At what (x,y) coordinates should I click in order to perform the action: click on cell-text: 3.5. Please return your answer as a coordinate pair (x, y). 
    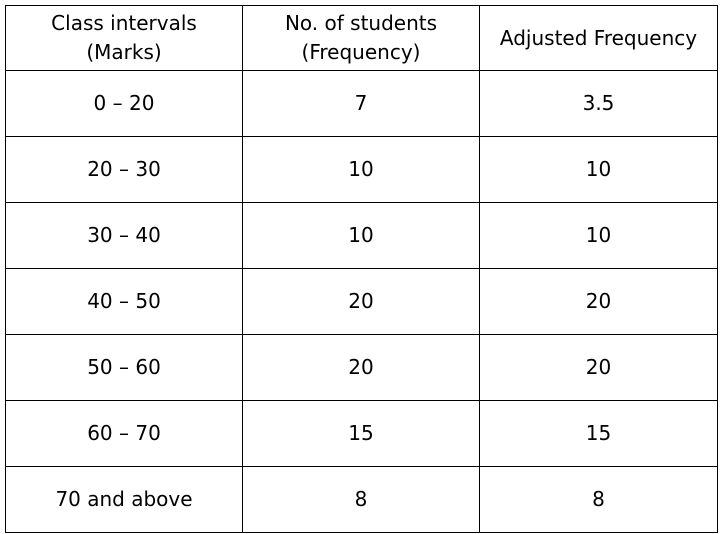
    Looking at the image, I should click on (598, 103).